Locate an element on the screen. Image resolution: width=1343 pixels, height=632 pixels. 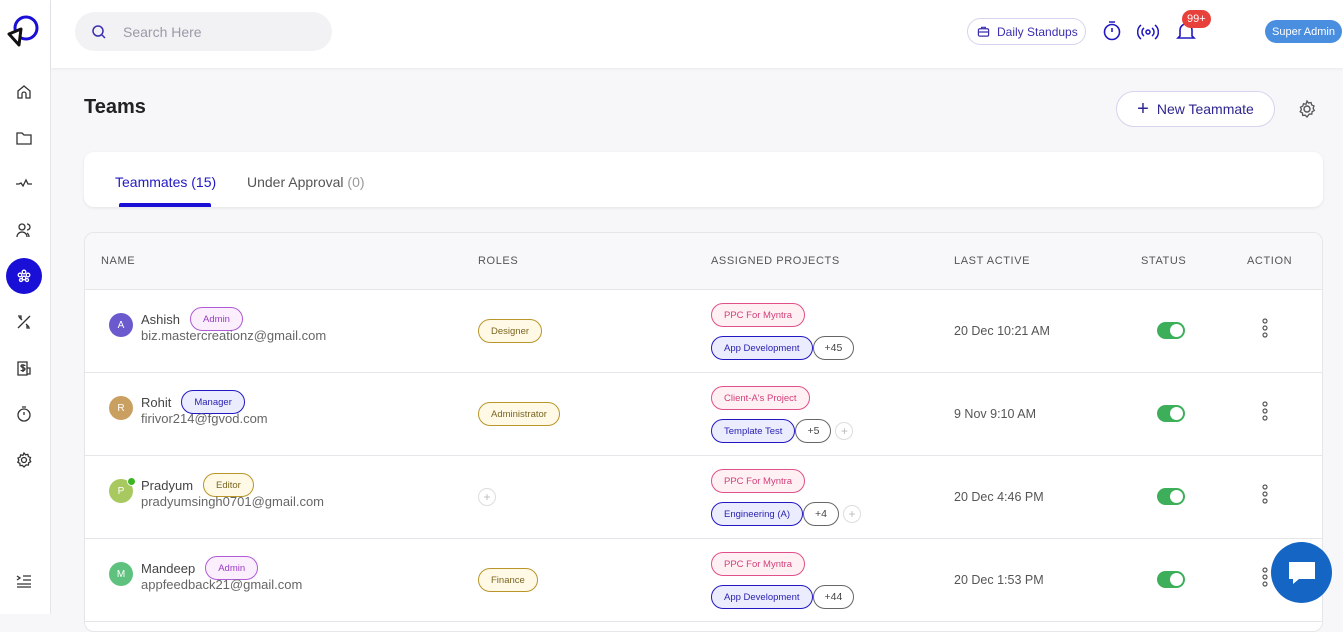
folder-icon is located at coordinates (24, 138).